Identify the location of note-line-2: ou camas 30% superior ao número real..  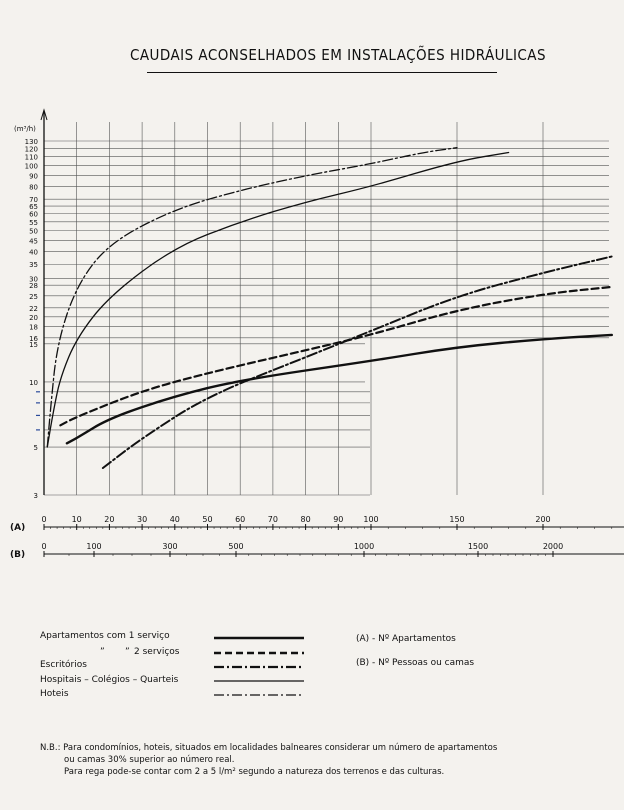
(149, 760).